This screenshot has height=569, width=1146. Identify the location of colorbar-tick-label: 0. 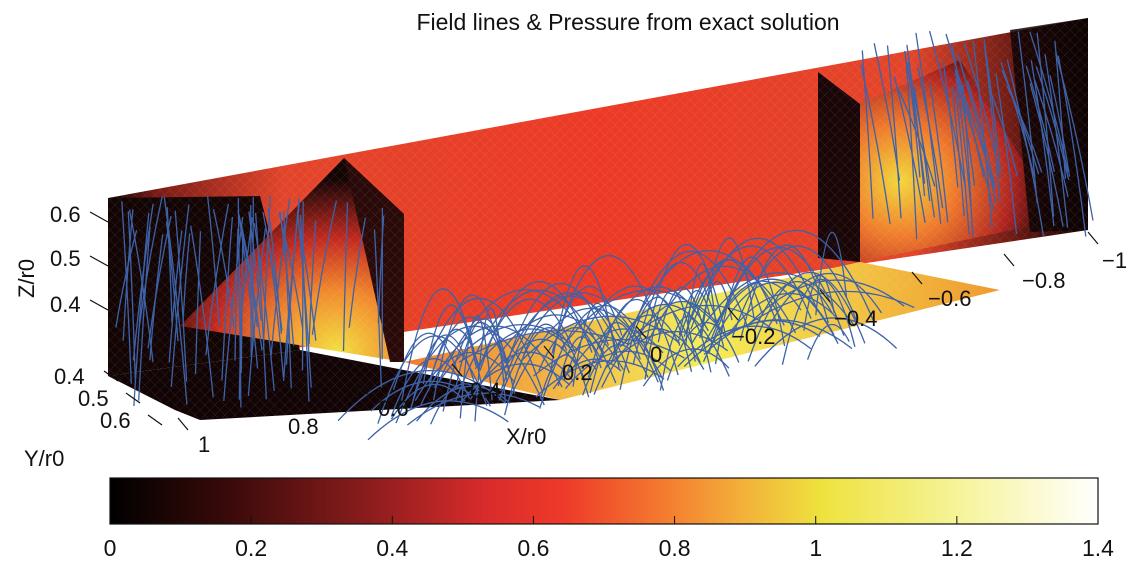
(110, 548).